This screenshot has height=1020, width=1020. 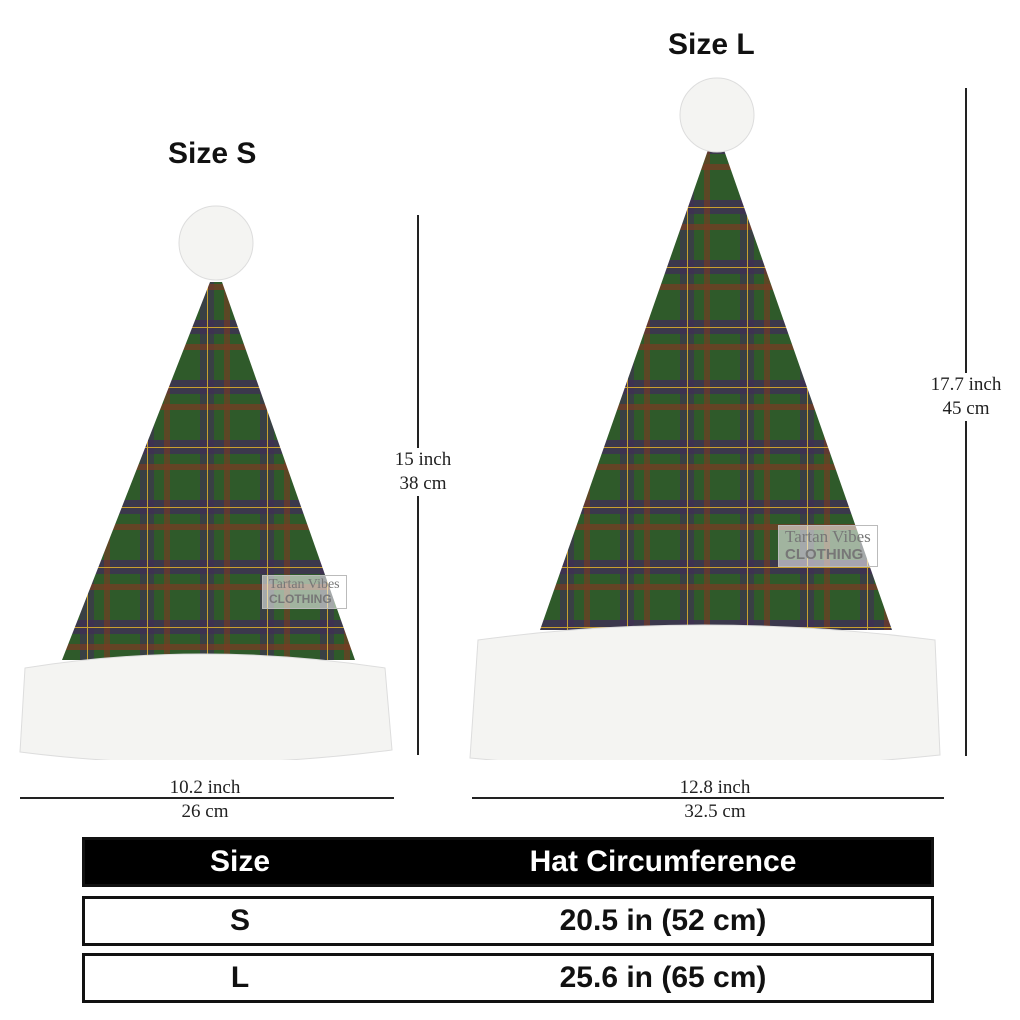 What do you see at coordinates (663, 861) in the screenshot?
I see `header-circumference: Hat Circumference` at bounding box center [663, 861].